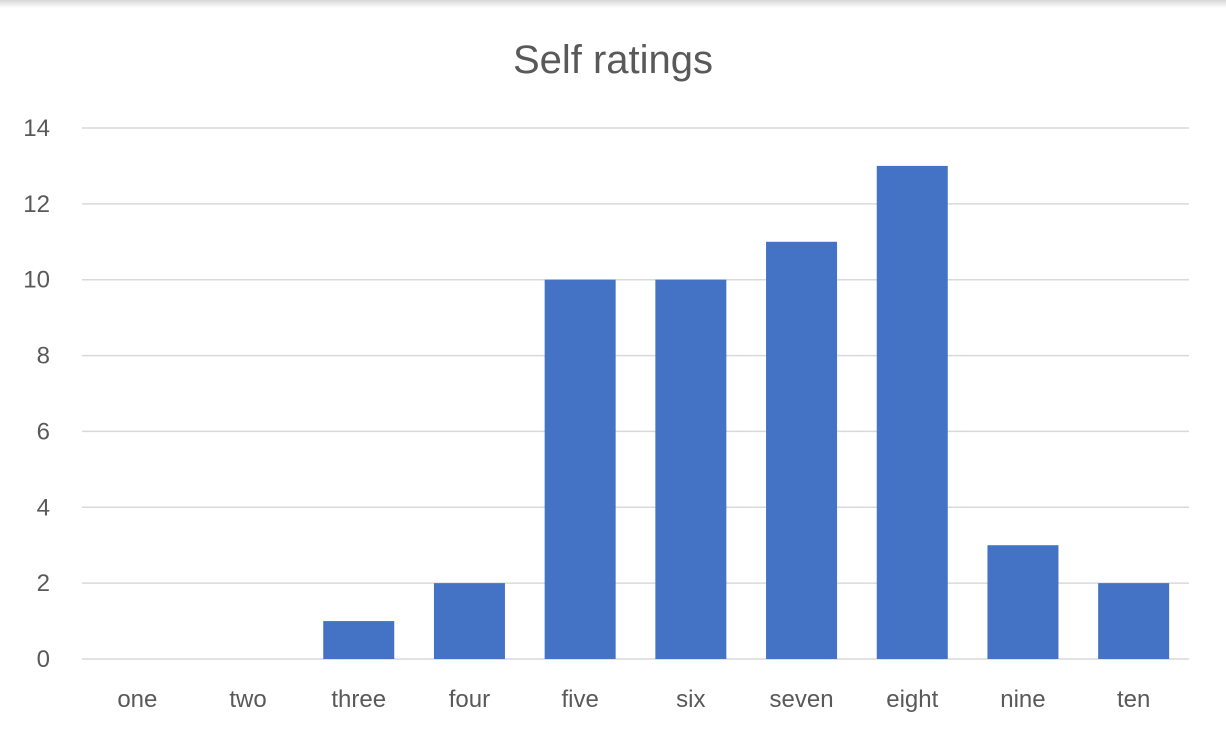  Describe the element at coordinates (36, 204) in the screenshot. I see `y-tick-label: 12` at that location.